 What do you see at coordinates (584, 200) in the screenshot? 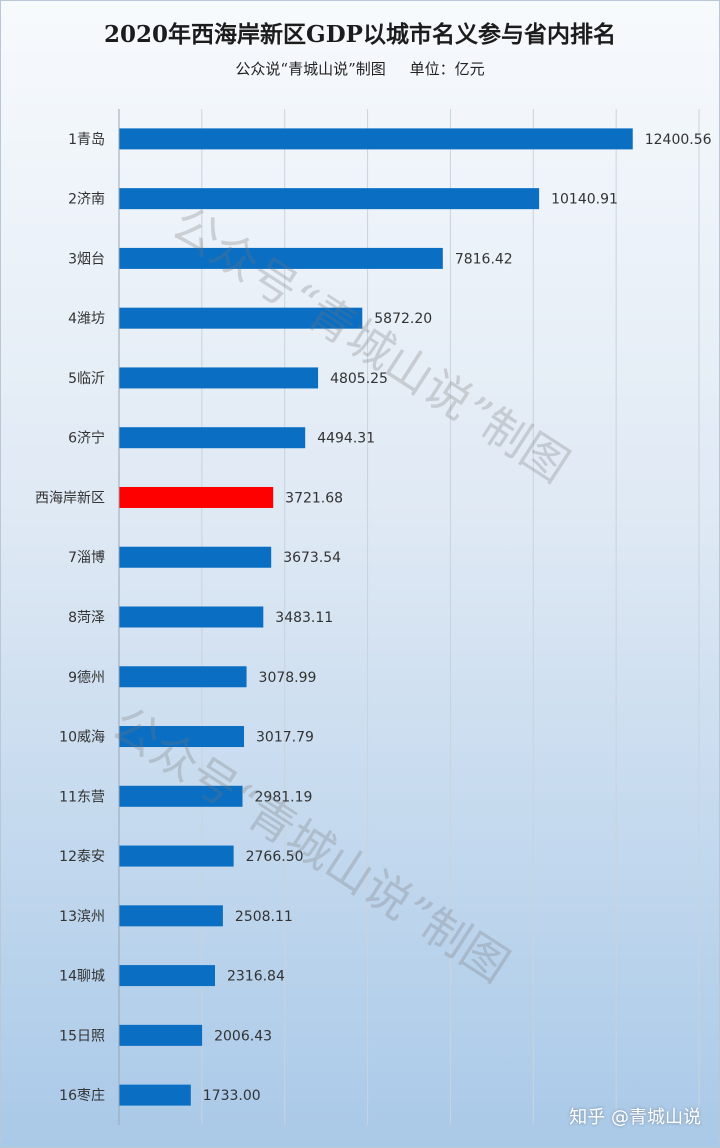
I see `value-label: 10140.91` at bounding box center [584, 200].